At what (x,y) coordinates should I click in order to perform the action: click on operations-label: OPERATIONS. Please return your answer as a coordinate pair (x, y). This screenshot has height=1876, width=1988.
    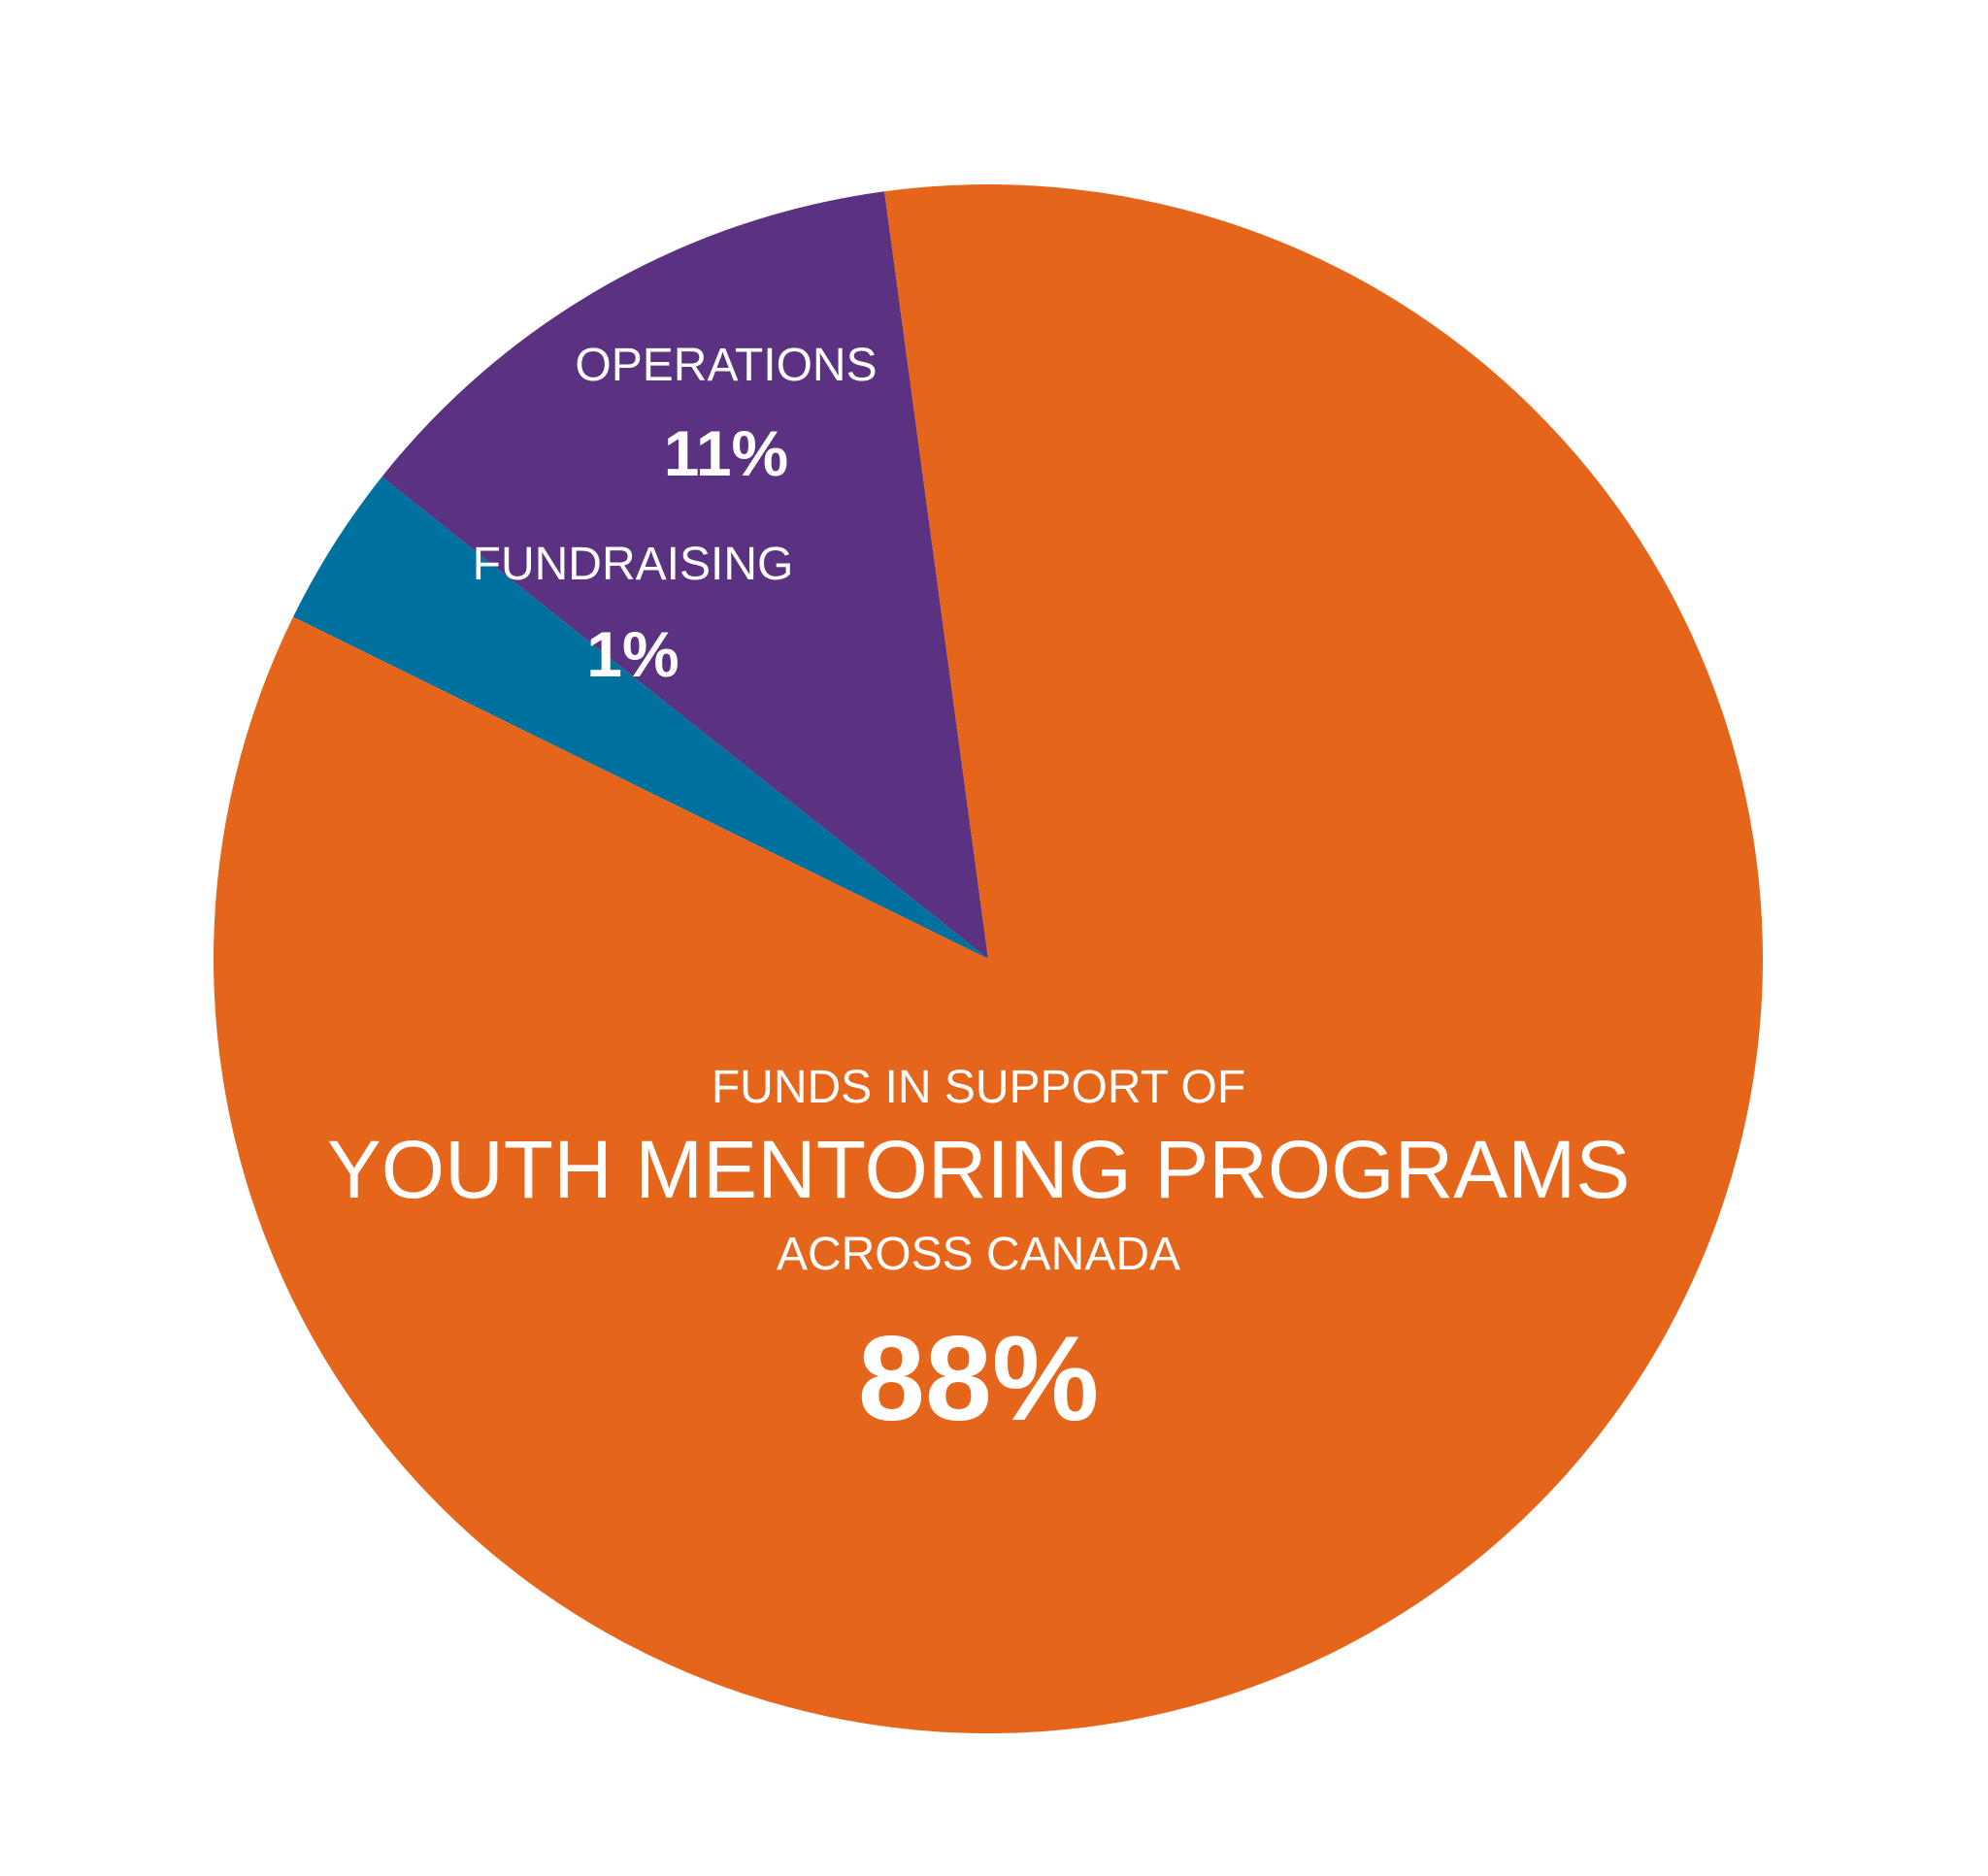
    Looking at the image, I should click on (726, 365).